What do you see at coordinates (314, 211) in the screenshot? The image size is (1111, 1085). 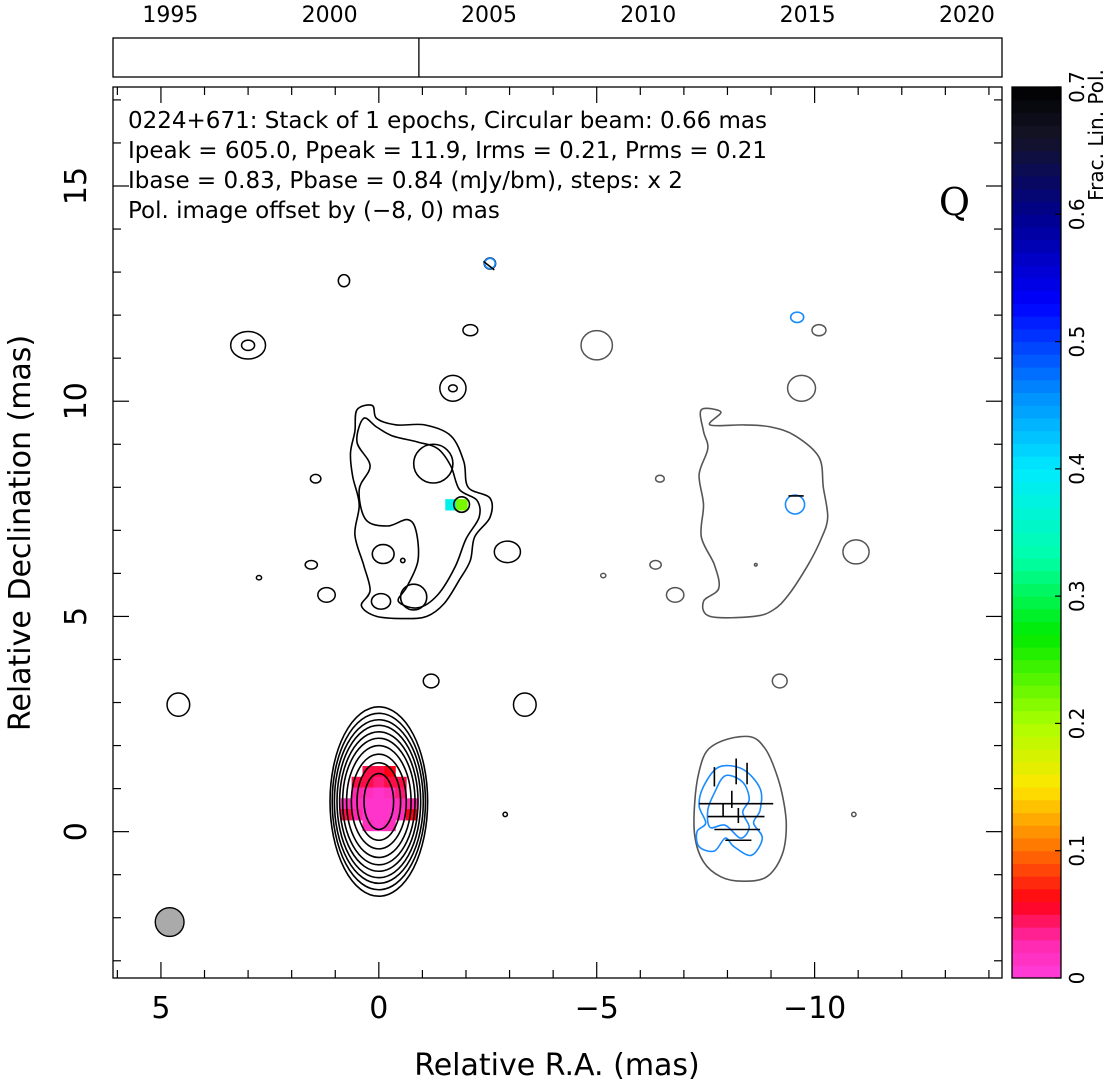 I see `offset-note: Pol. image offset by (−8, 0) mas` at bounding box center [314, 211].